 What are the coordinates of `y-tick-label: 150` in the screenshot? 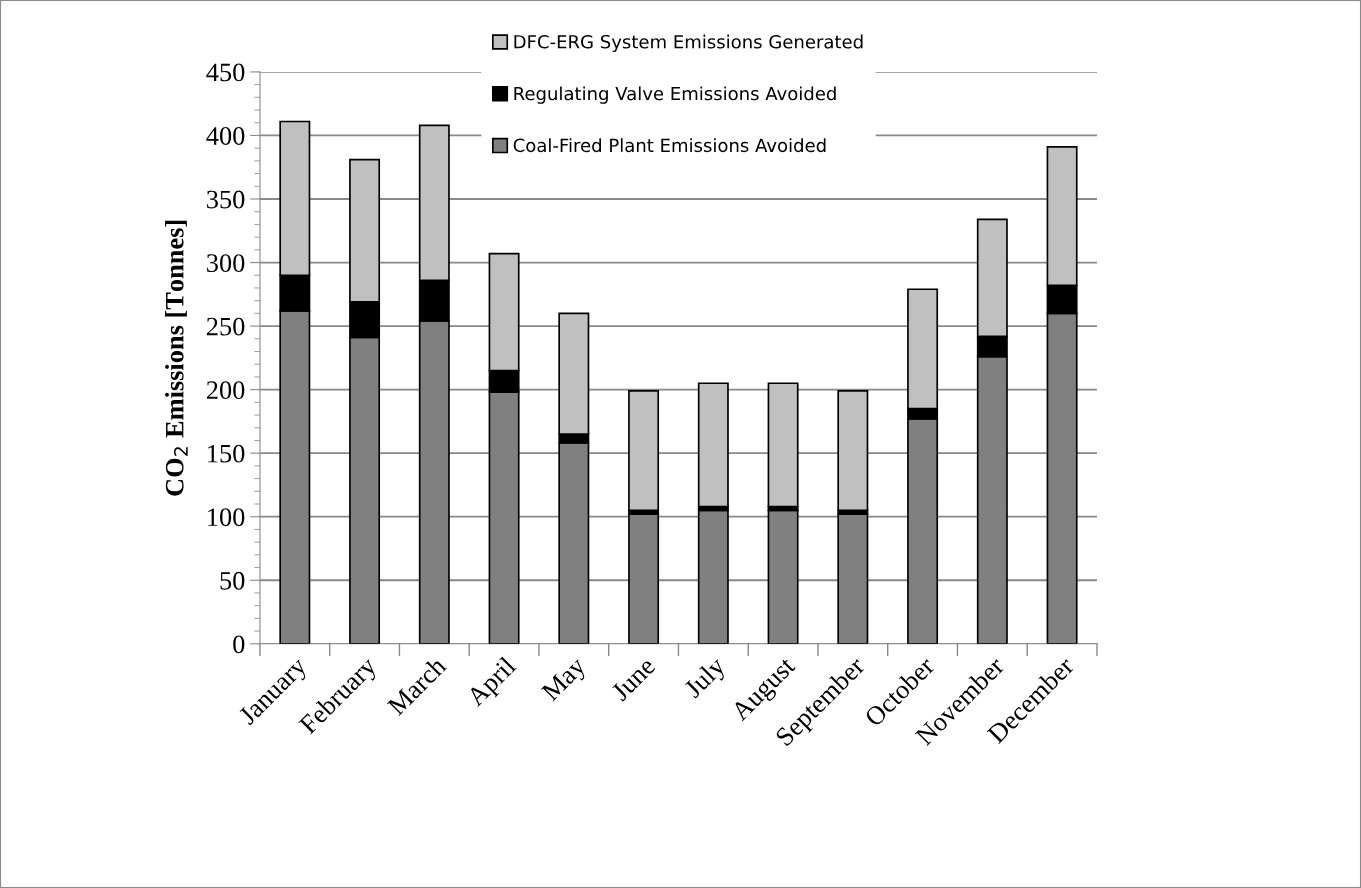 It's located at (226, 453).